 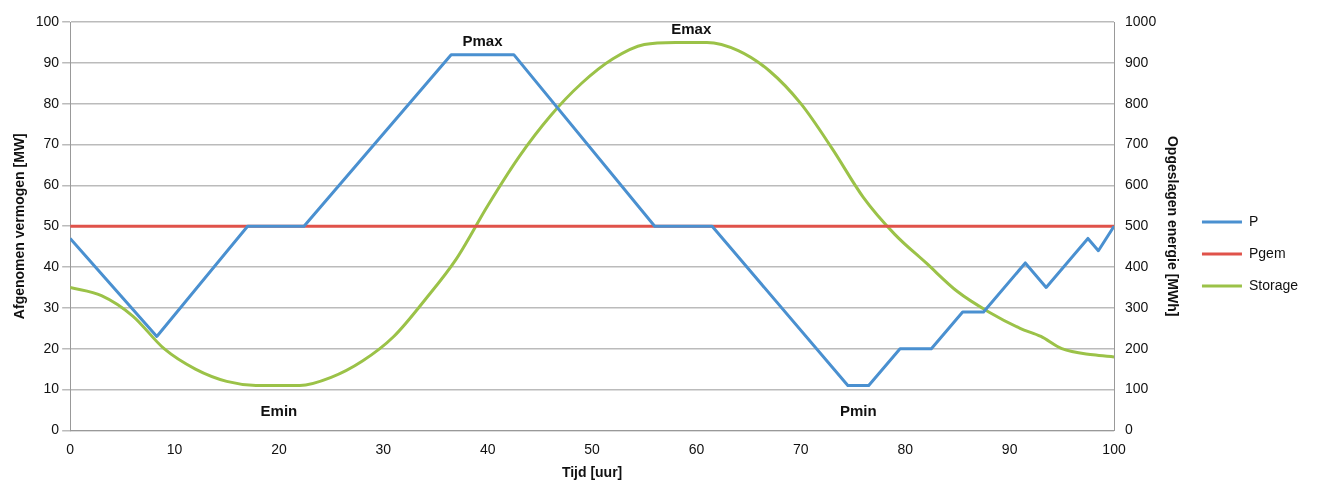 I want to click on y2-tick-label: 100, so click(x=1137, y=388).